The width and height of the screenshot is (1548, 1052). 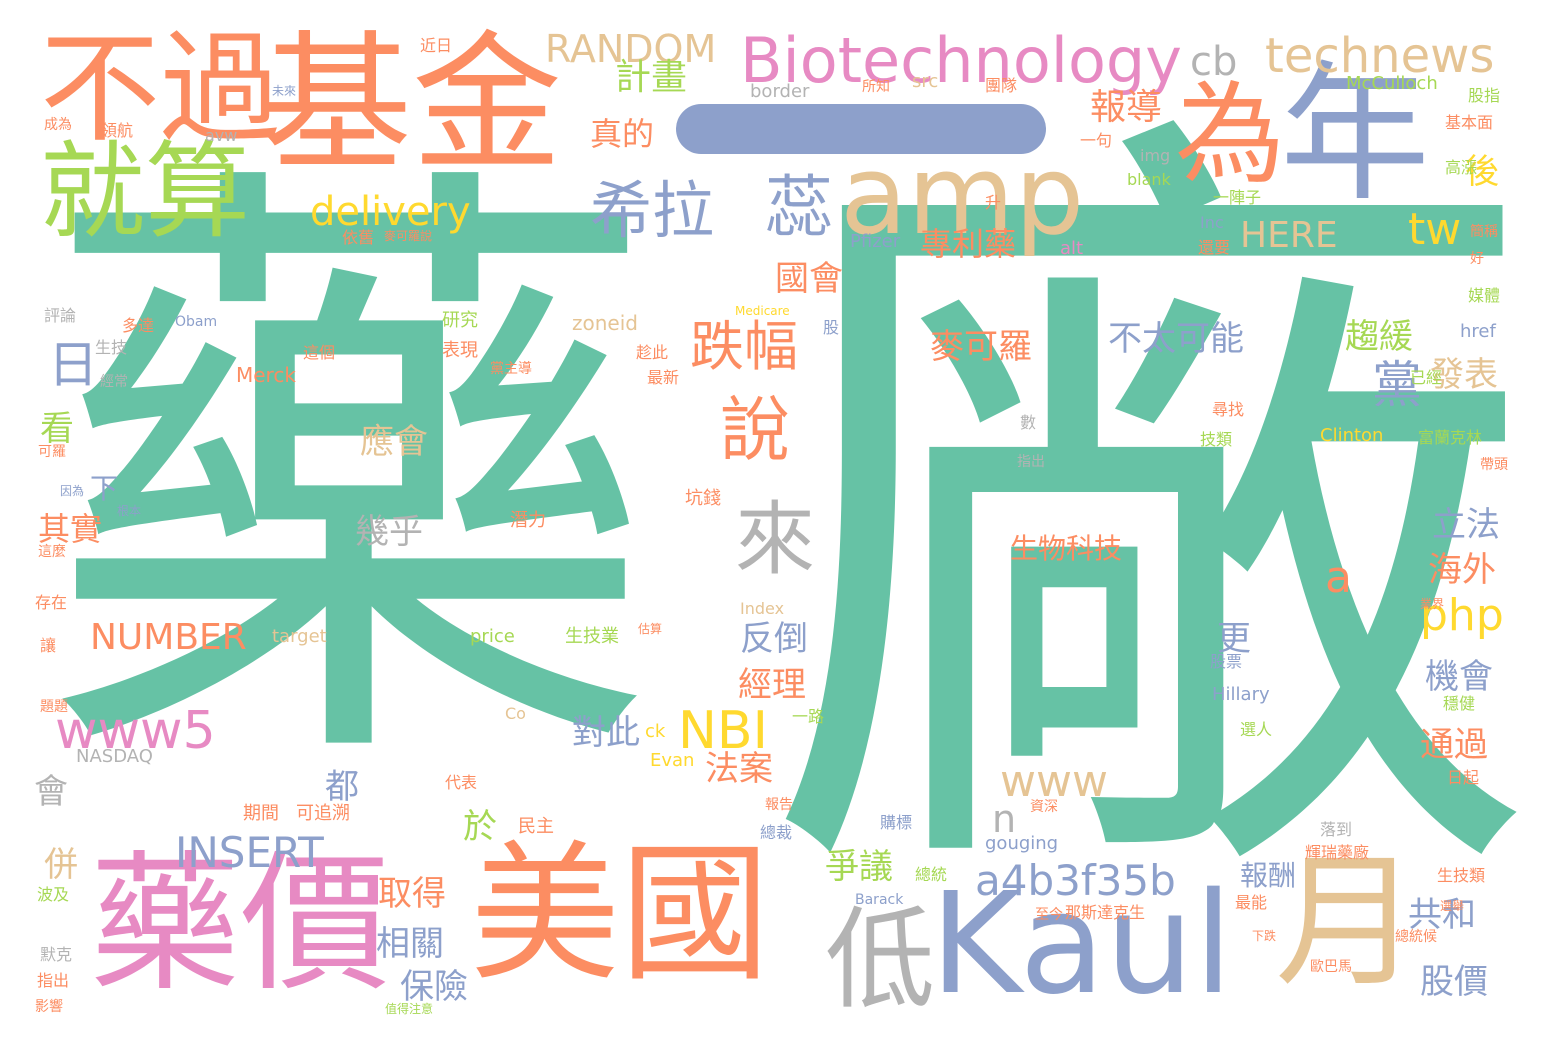 What do you see at coordinates (1397, 385) in the screenshot?
I see `word-dang: 黨` at bounding box center [1397, 385].